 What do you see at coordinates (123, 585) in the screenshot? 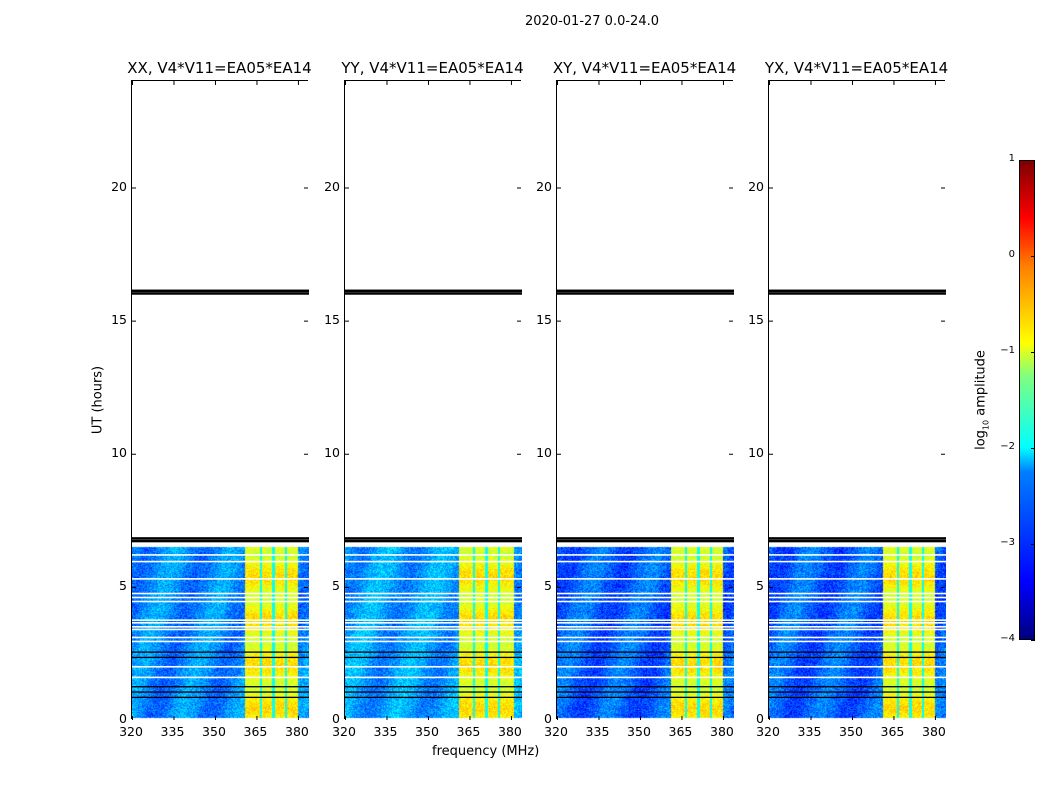
I see `y-tick-label: 5` at bounding box center [123, 585].